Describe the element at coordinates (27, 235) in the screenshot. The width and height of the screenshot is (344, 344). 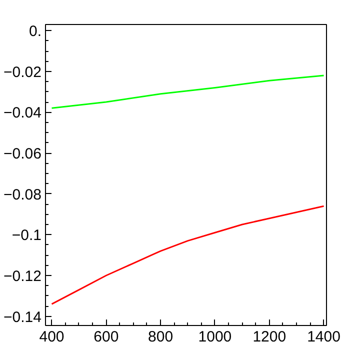
I see `y-tick-label: −0.1` at that location.